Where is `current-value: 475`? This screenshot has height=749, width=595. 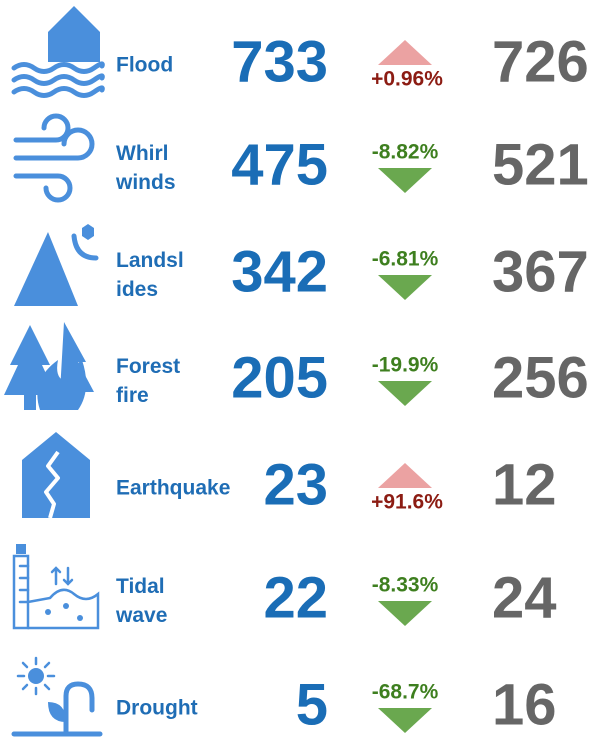
current-value: 475 is located at coordinates (279, 164).